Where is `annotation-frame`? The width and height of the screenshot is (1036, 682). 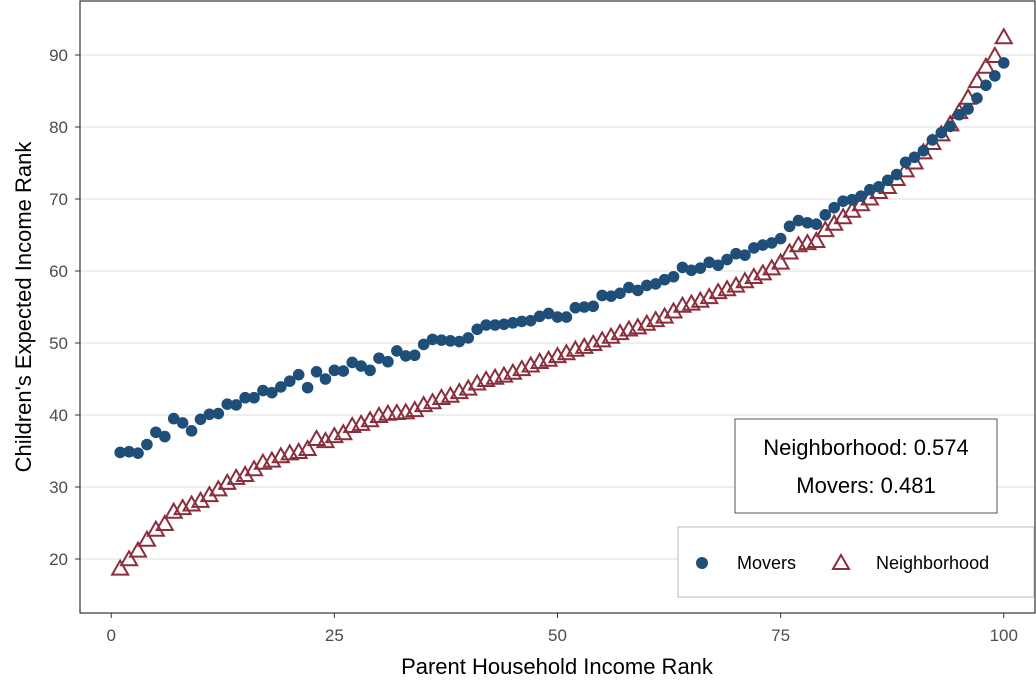
annotation-frame is located at coordinates (866, 466).